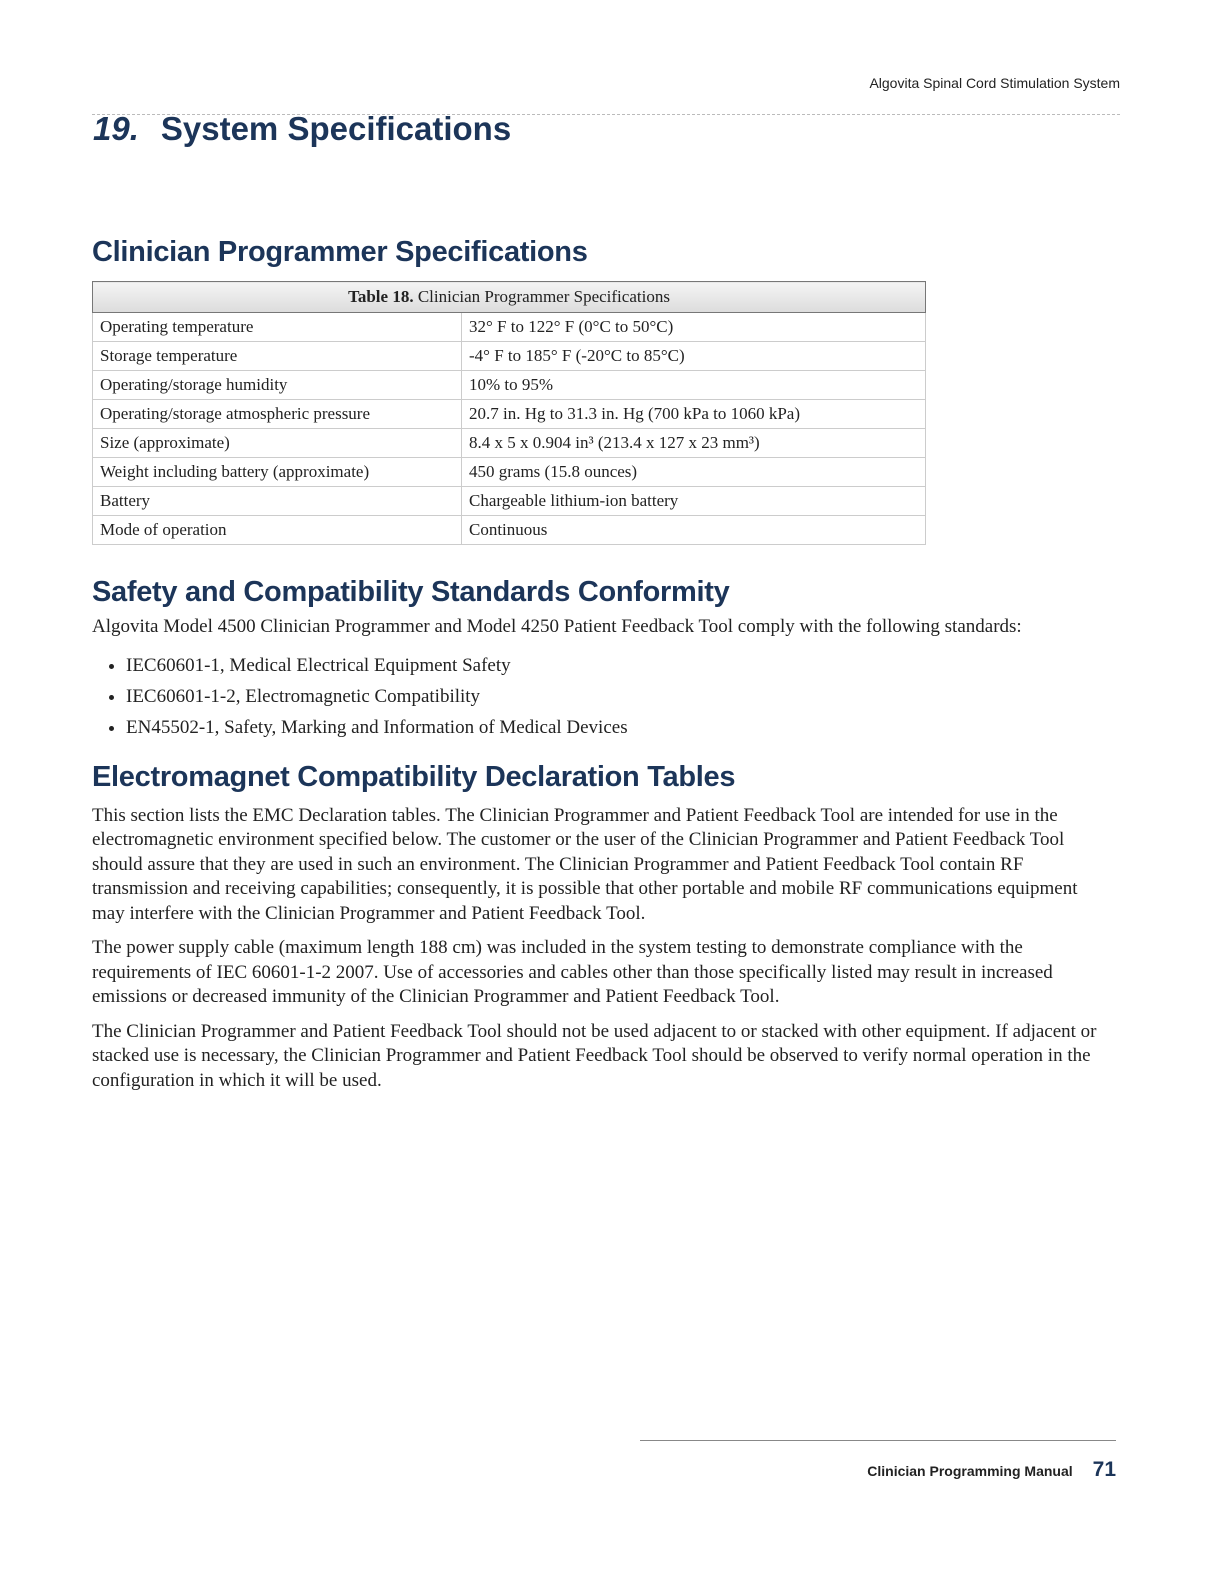 The height and width of the screenshot is (1584, 1224). I want to click on footer: Clinician Programming Manual 71, so click(991, 1470).